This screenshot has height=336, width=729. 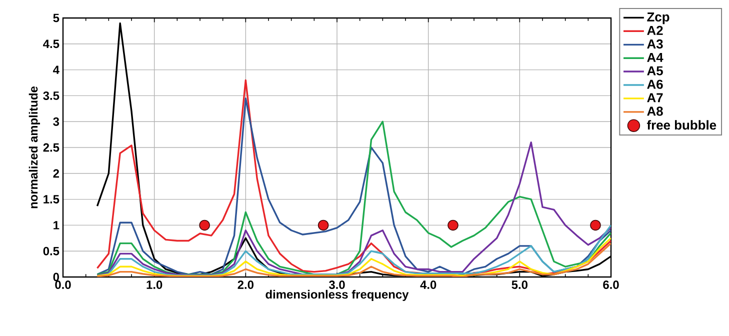 What do you see at coordinates (655, 44) in the screenshot?
I see `legend-label: A3` at bounding box center [655, 44].